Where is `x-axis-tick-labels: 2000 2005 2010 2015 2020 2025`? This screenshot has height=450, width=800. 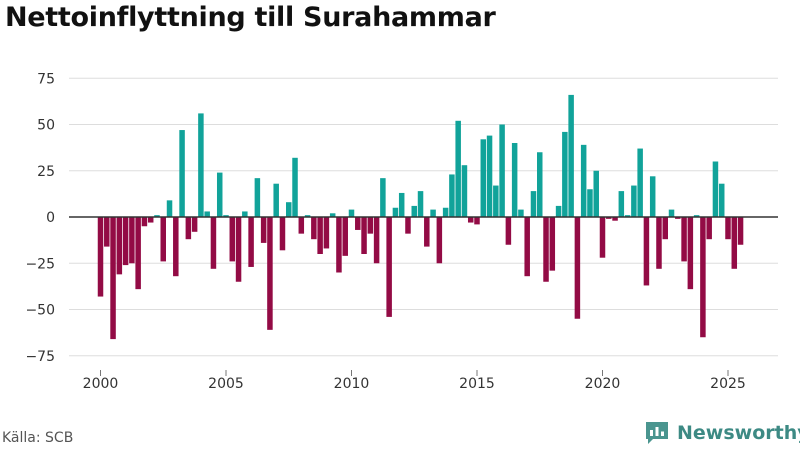 x-axis-tick-labels: 2000 2005 2010 2015 2020 2025 is located at coordinates (414, 381).